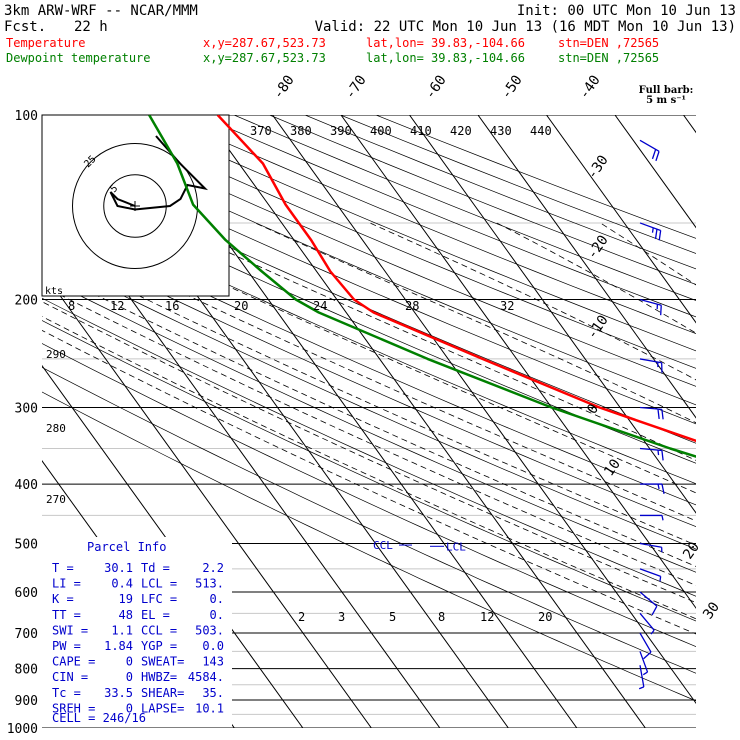  I want to click on parcel-row: SWI = 1.1 CCL = 503., so click(138, 630).